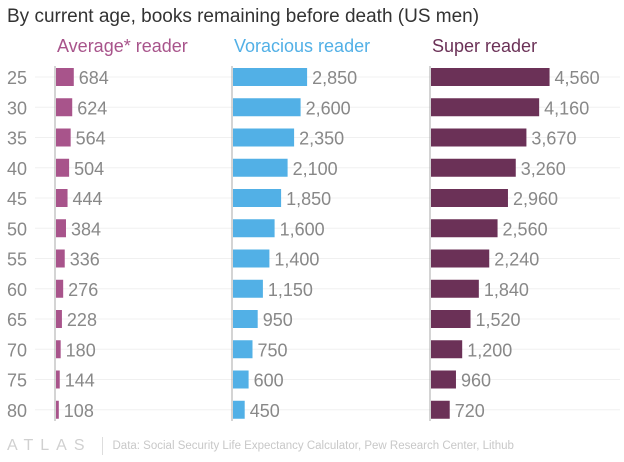  What do you see at coordinates (17, 229) in the screenshot?
I see `y-tick-label: 50` at bounding box center [17, 229].